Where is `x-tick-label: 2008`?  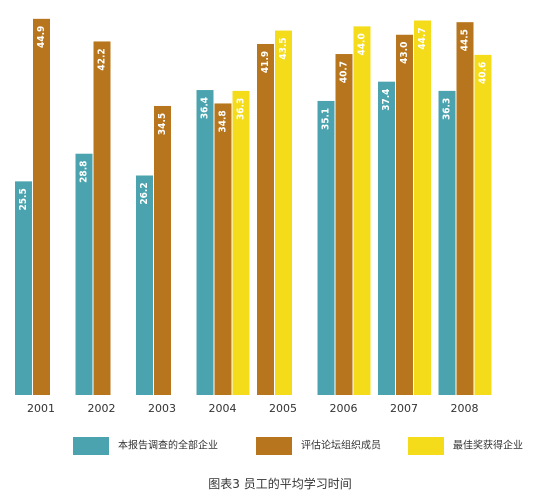 x-tick-label: 2008 is located at coordinates (465, 408).